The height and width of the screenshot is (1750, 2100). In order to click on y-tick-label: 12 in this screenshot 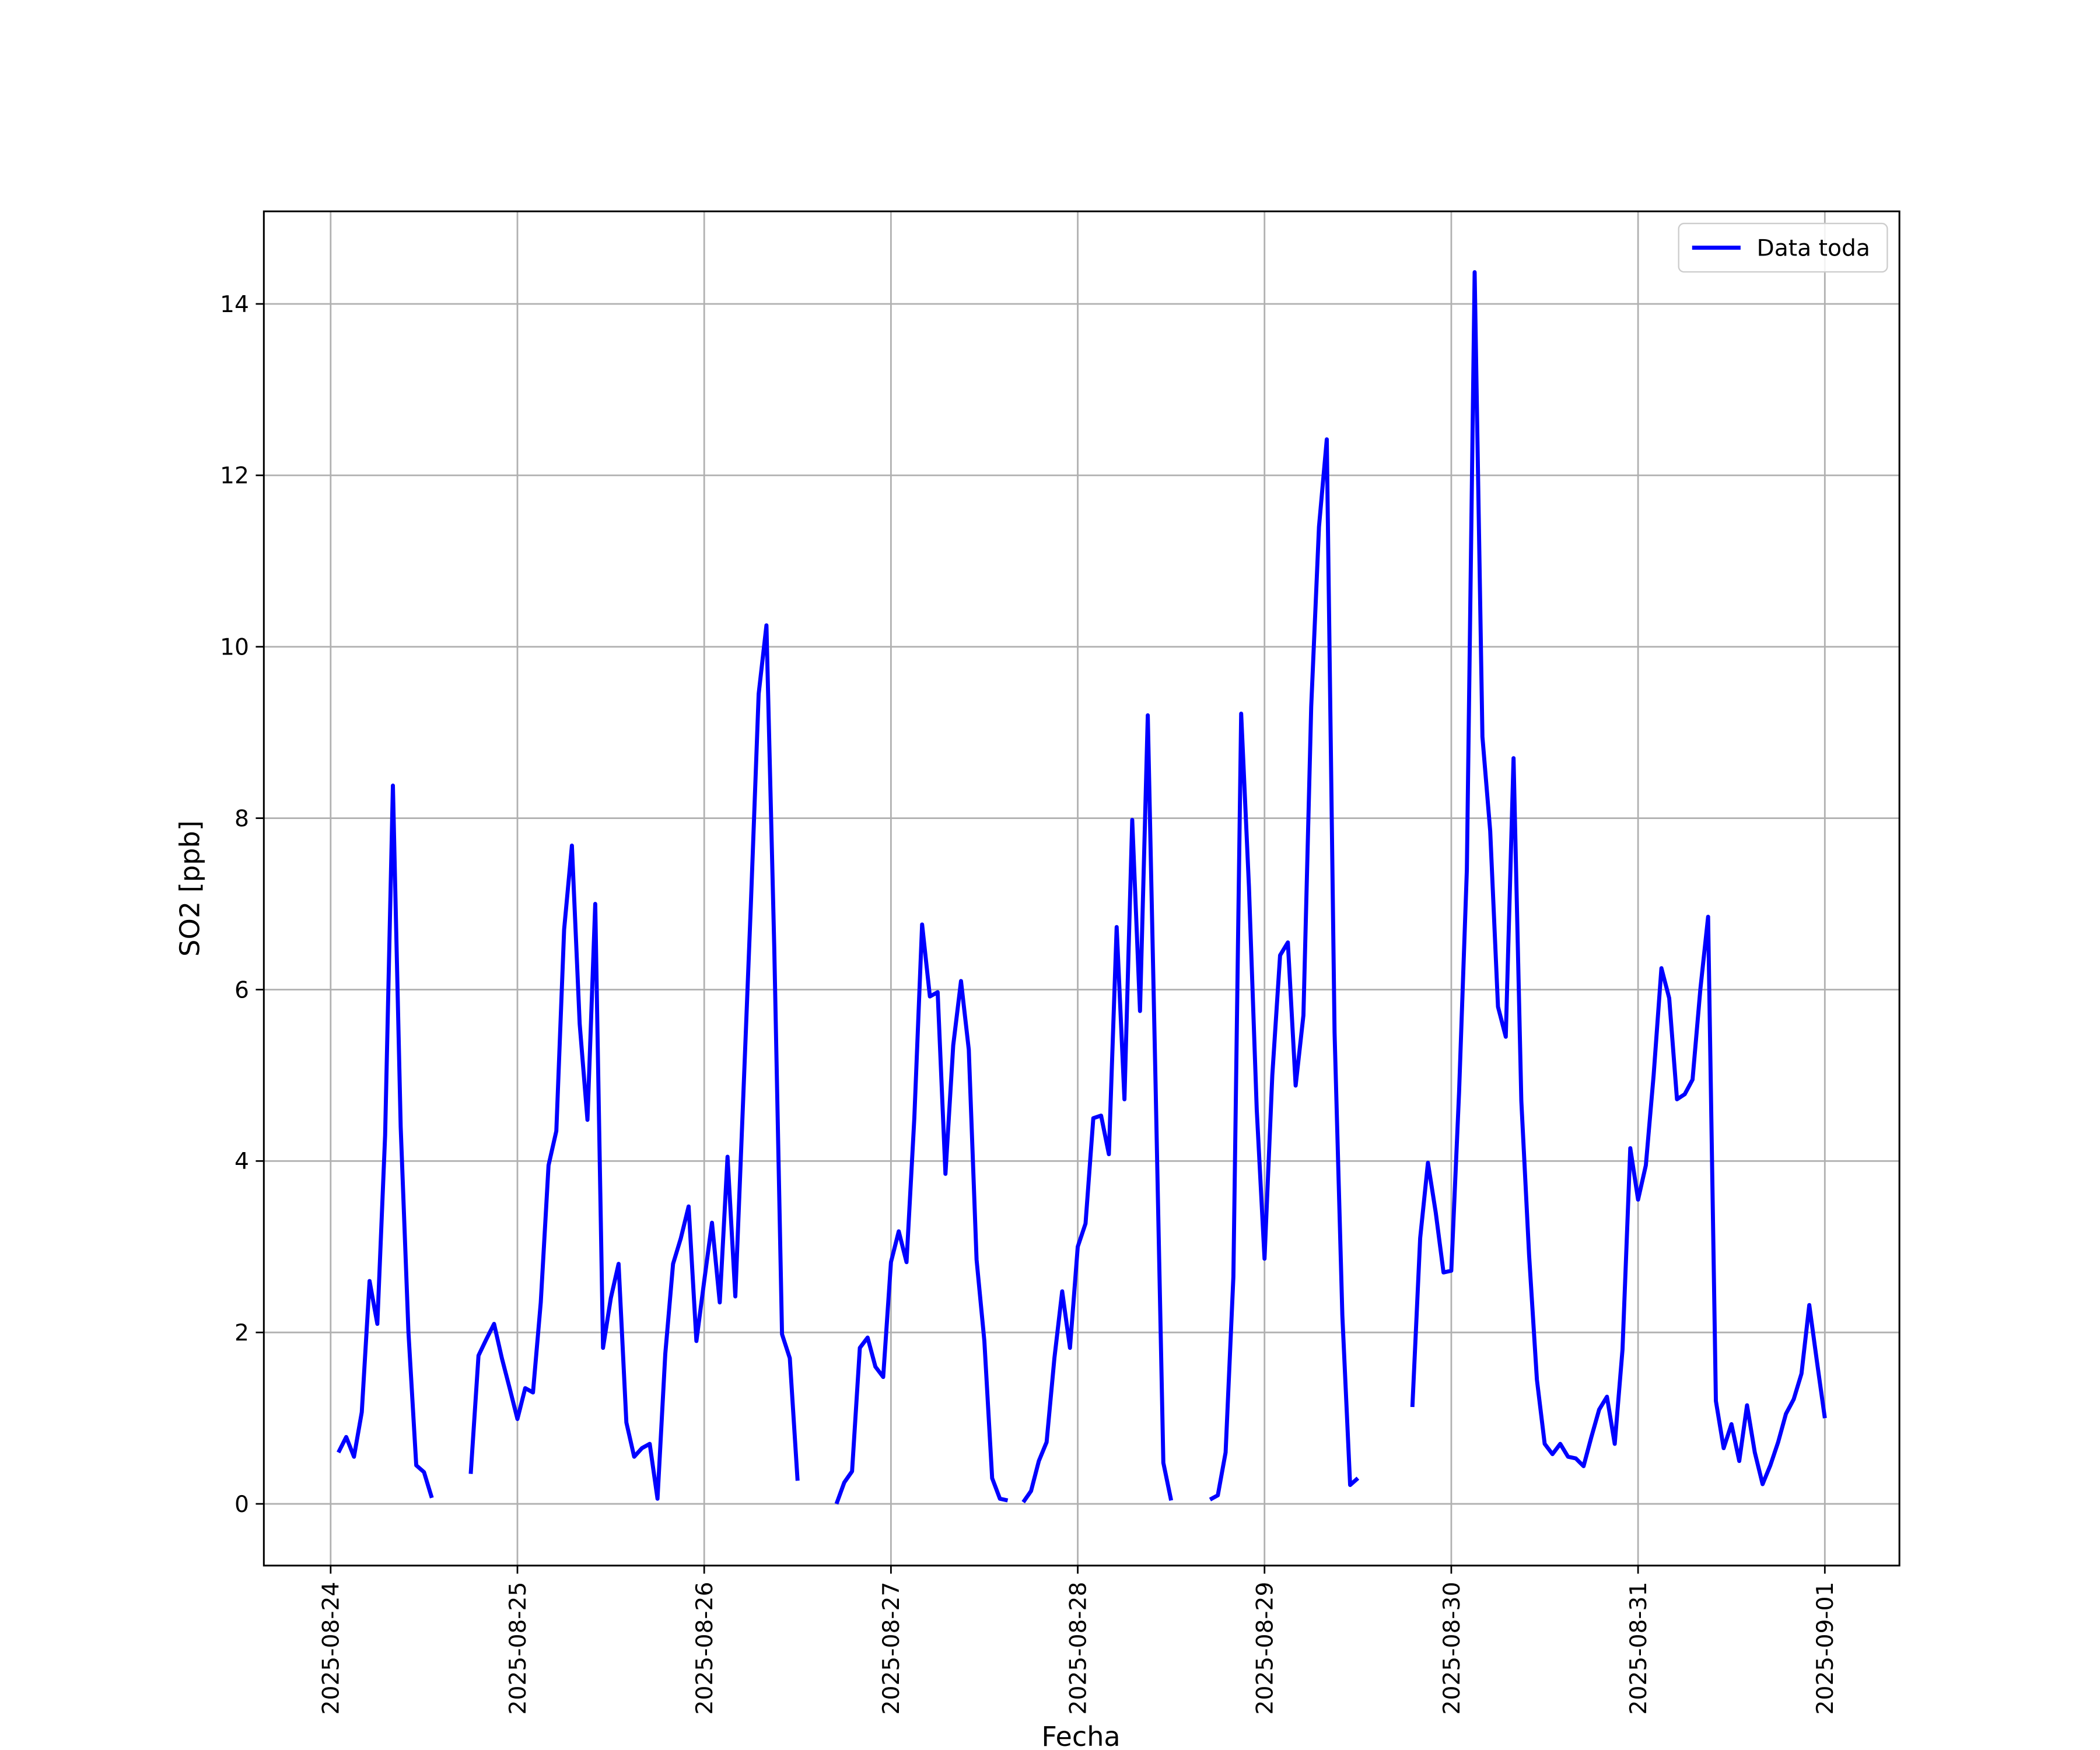, I will do `click(235, 476)`.